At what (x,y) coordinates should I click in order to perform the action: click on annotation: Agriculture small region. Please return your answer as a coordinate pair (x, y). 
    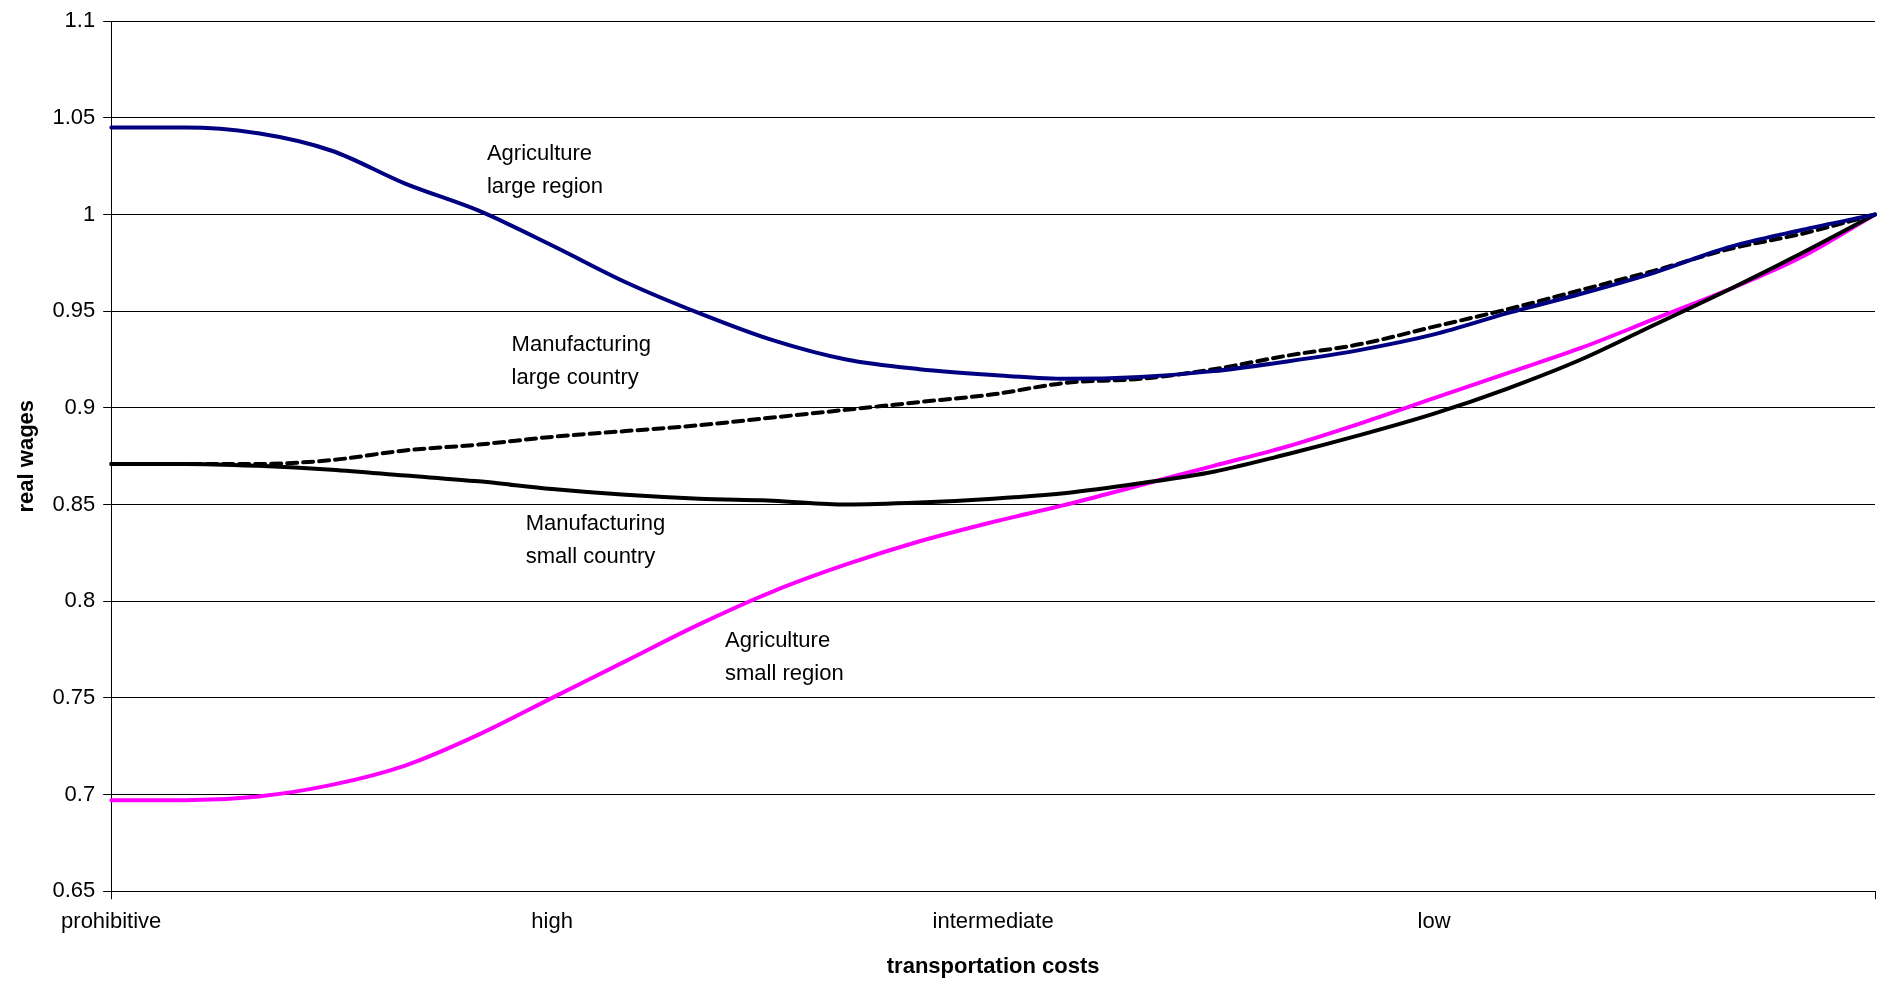
    Looking at the image, I should click on (784, 655).